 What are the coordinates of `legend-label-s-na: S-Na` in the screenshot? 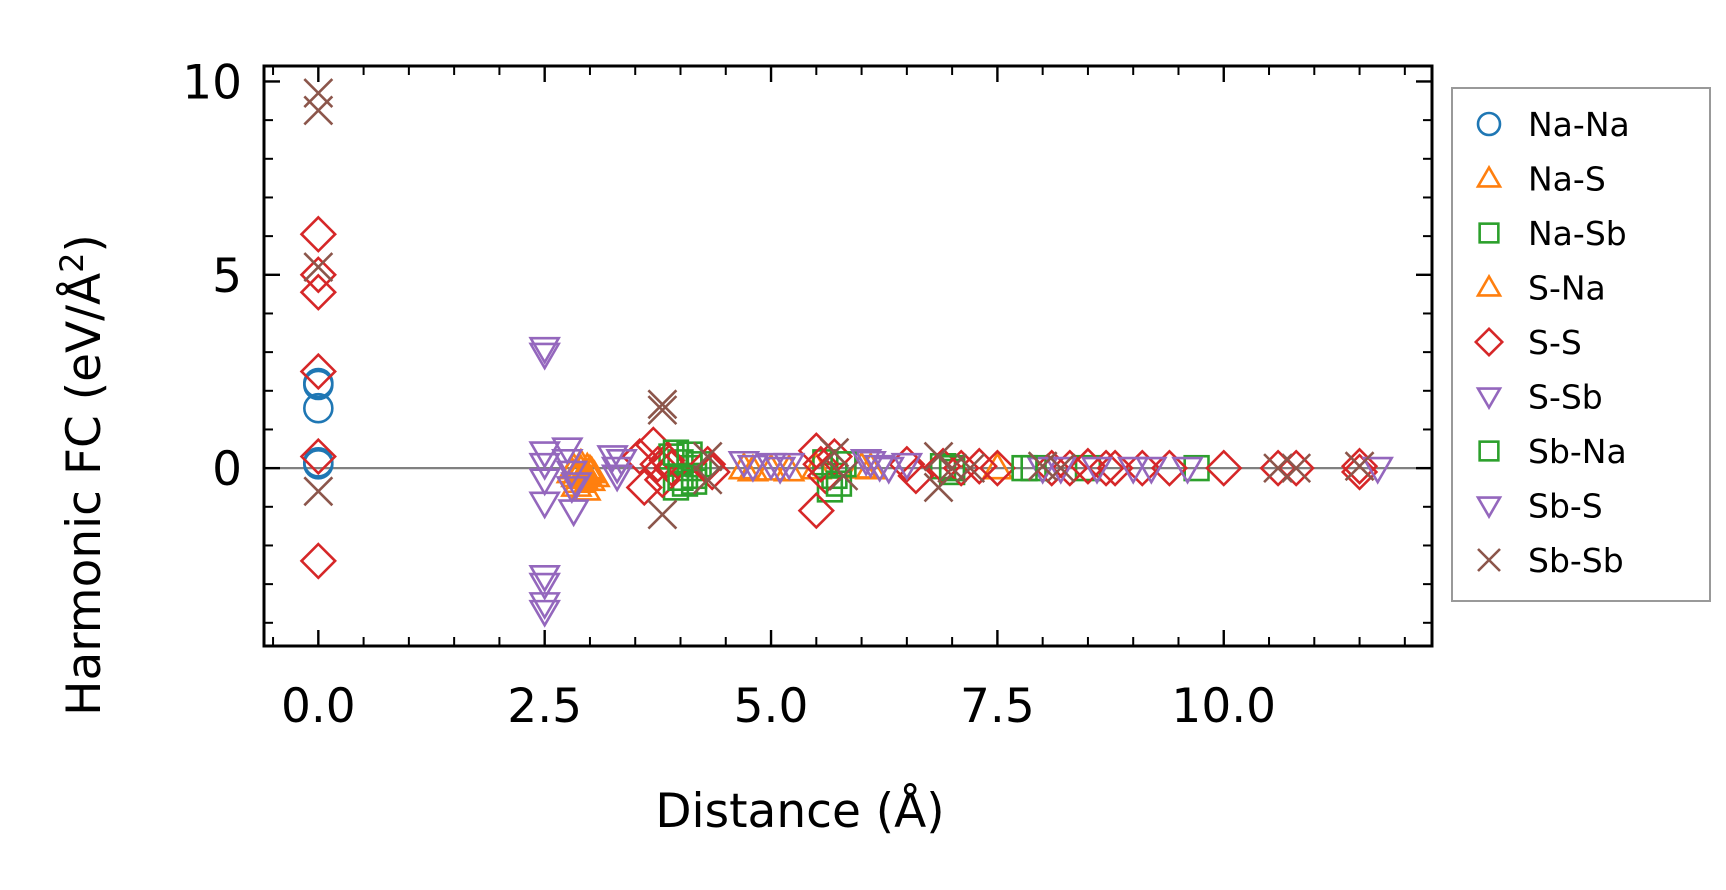 It's located at (1567, 288).